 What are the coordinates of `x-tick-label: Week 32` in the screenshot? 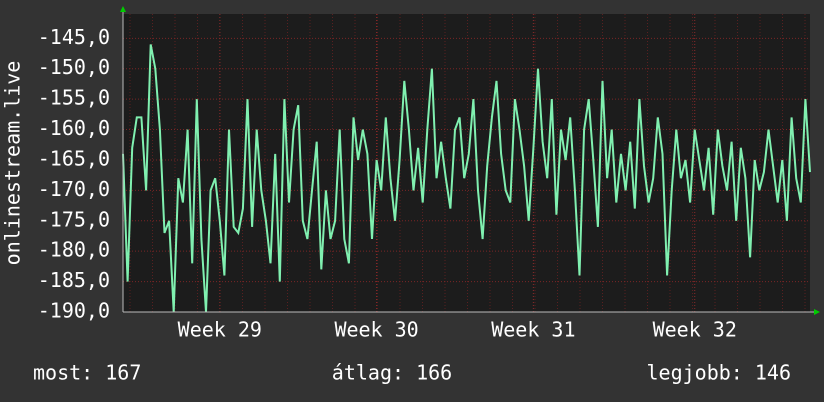 It's located at (695, 330).